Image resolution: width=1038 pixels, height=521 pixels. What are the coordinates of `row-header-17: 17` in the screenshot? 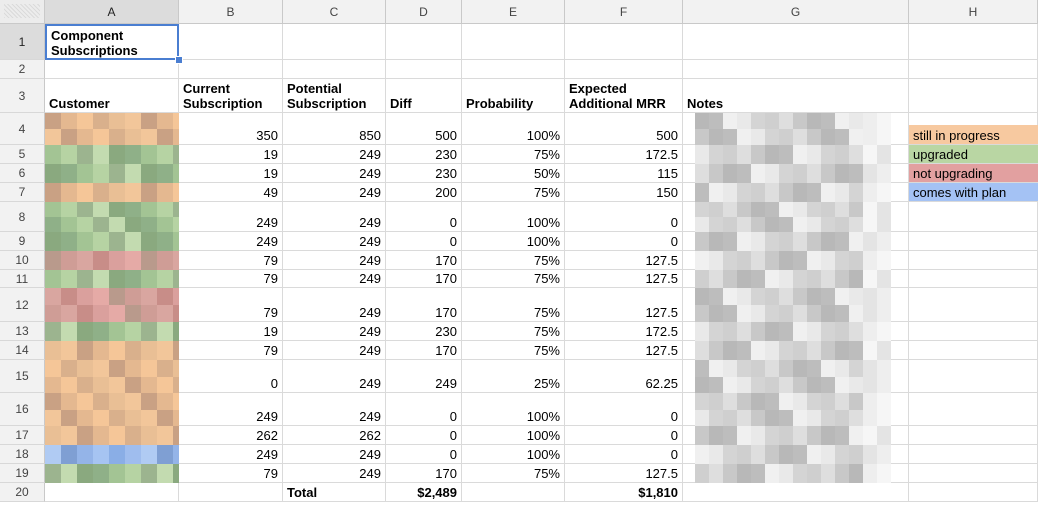 It's located at (22, 435).